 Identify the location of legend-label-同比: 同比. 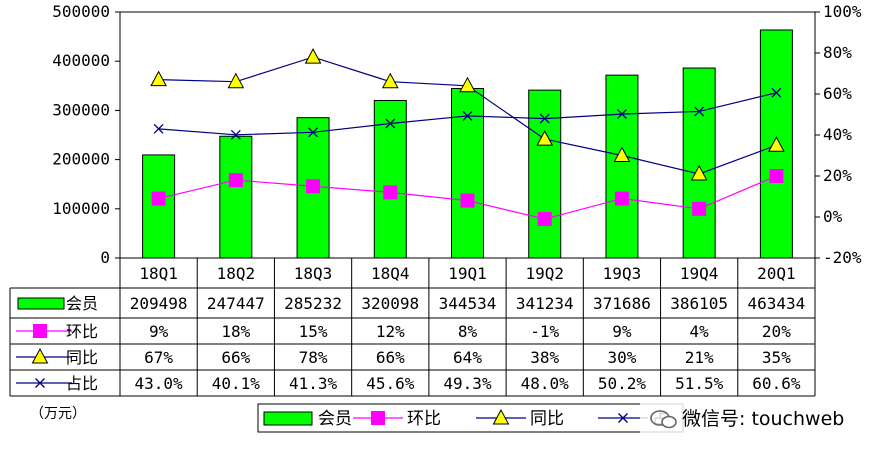
(547, 419).